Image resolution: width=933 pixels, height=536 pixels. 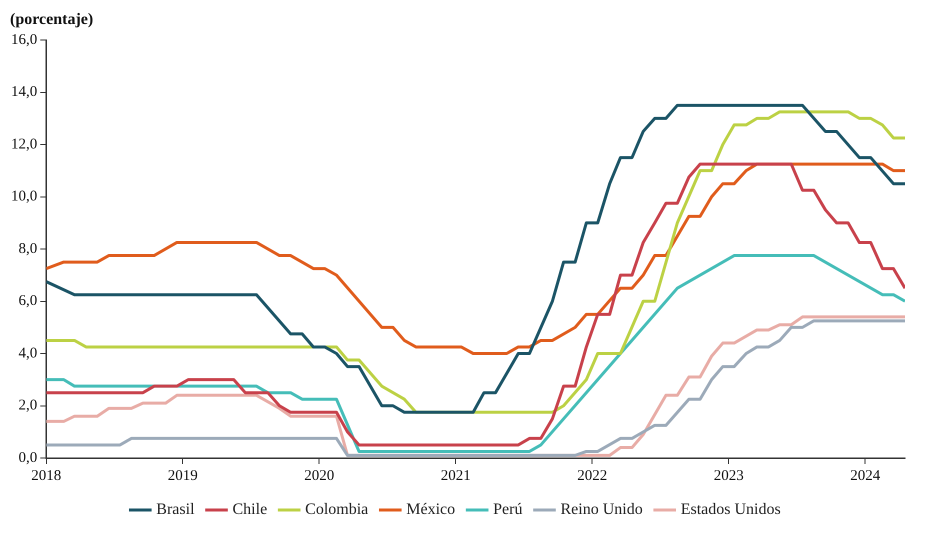 What do you see at coordinates (28, 248) in the screenshot?
I see `y-tick-label: 8,0` at bounding box center [28, 248].